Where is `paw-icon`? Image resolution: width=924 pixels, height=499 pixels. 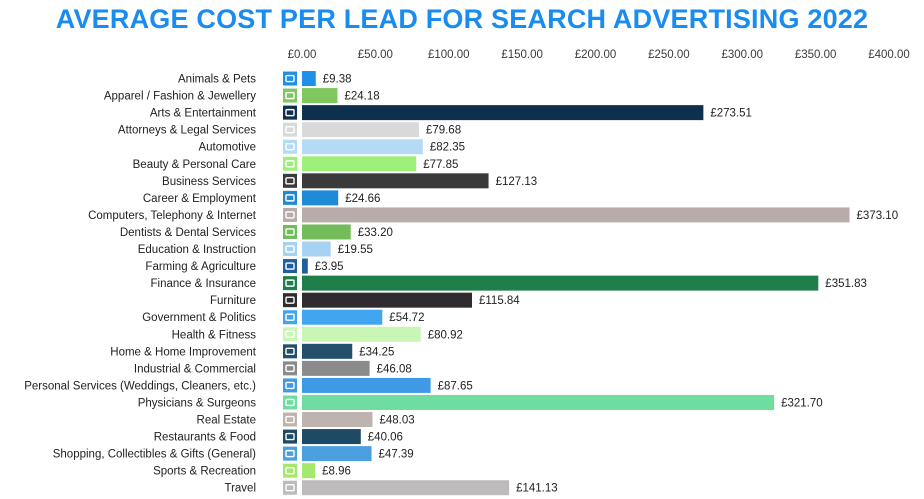
paw-icon is located at coordinates (290, 78).